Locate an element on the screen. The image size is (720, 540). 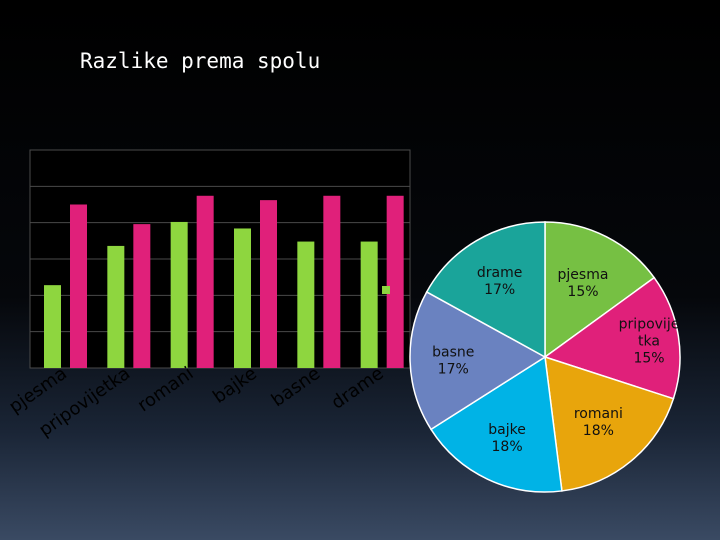
pie-slice-romani is located at coordinates (609, 423).